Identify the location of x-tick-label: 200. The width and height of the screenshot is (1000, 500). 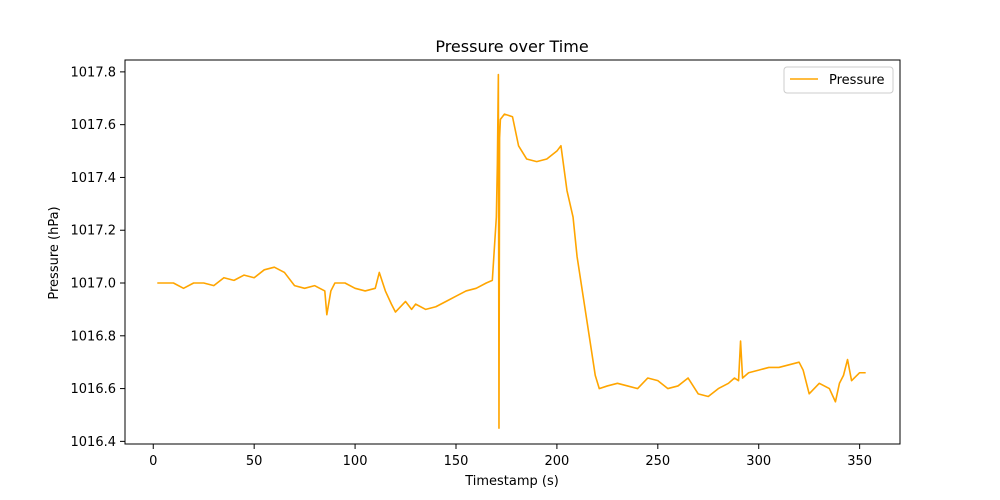
(556, 461).